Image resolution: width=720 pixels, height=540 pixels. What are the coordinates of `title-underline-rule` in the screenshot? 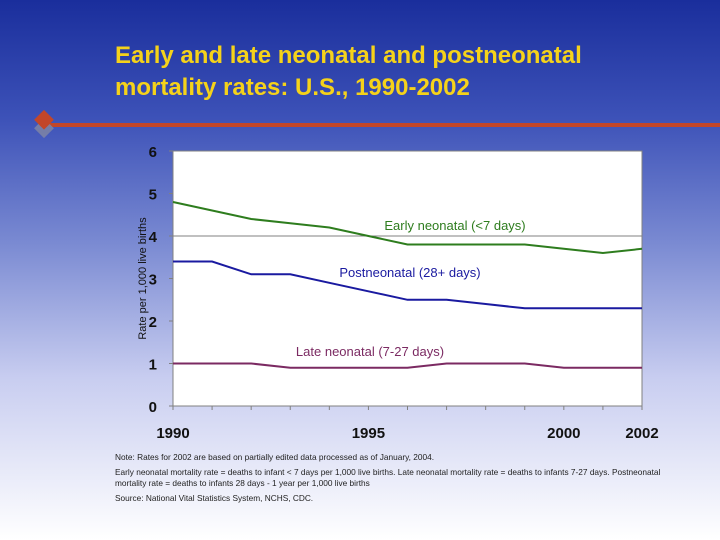 It's located at (380, 125).